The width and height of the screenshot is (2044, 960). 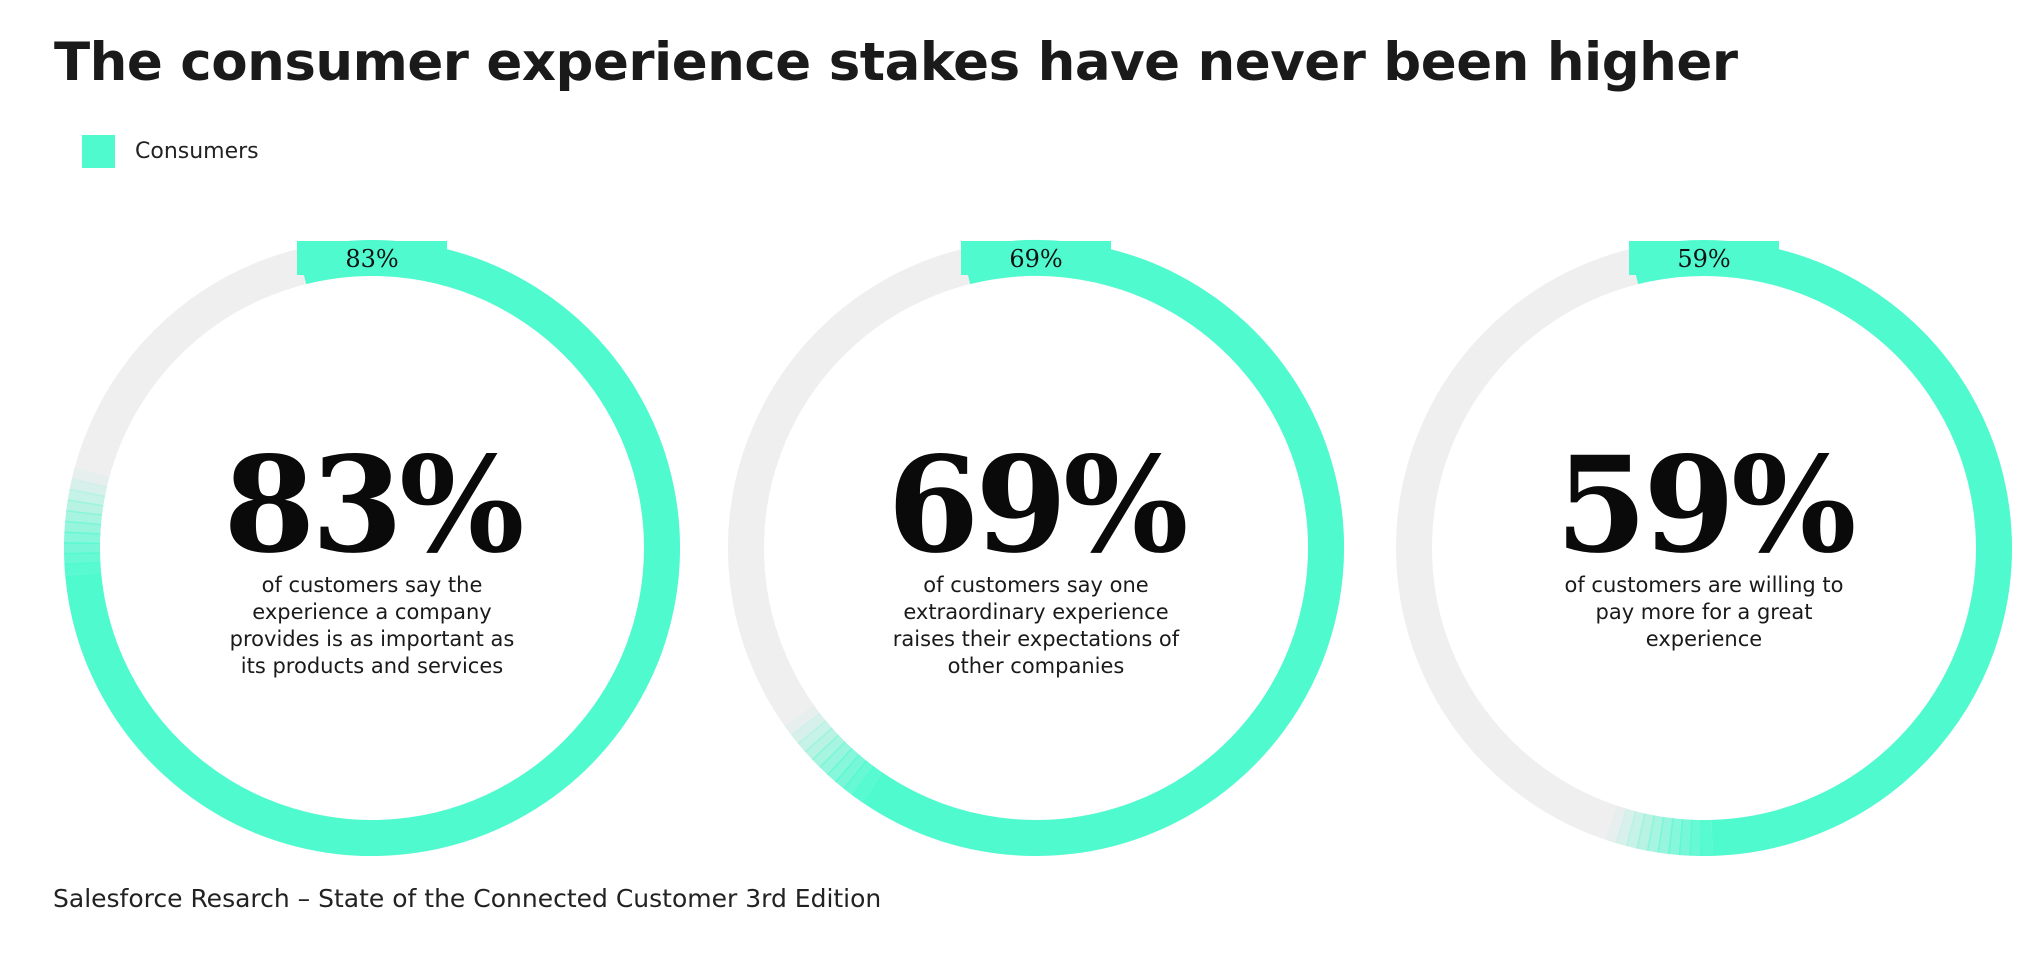 What do you see at coordinates (197, 151) in the screenshot?
I see `legend-label: Consumers` at bounding box center [197, 151].